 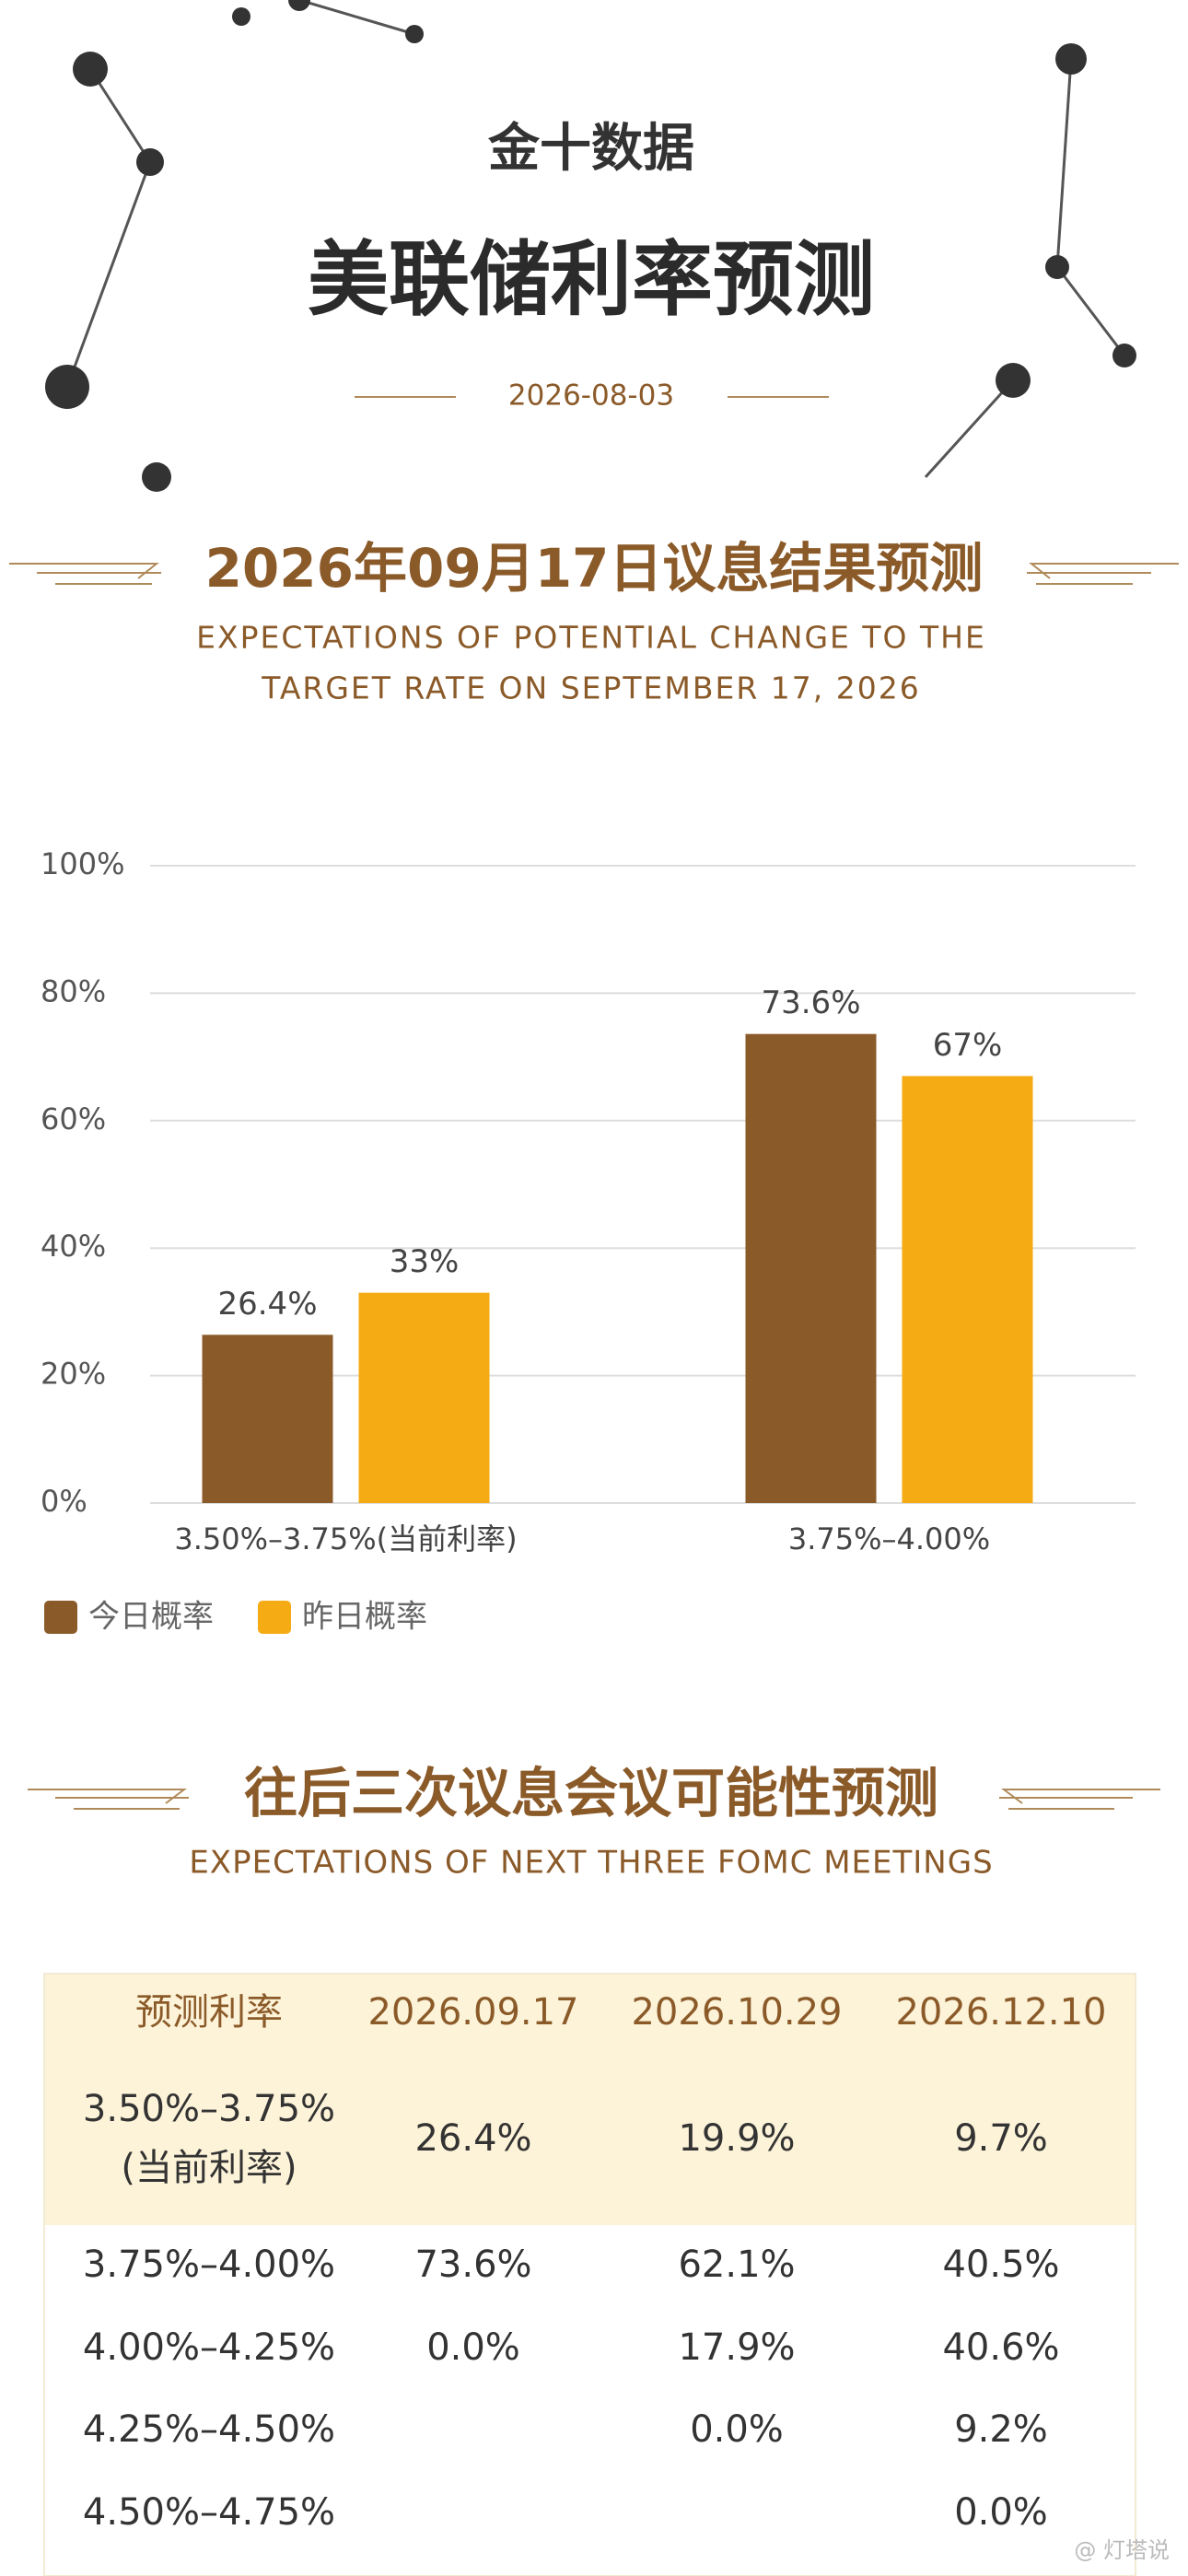 I want to click on y-tick-label: 80%, so click(x=73, y=990).